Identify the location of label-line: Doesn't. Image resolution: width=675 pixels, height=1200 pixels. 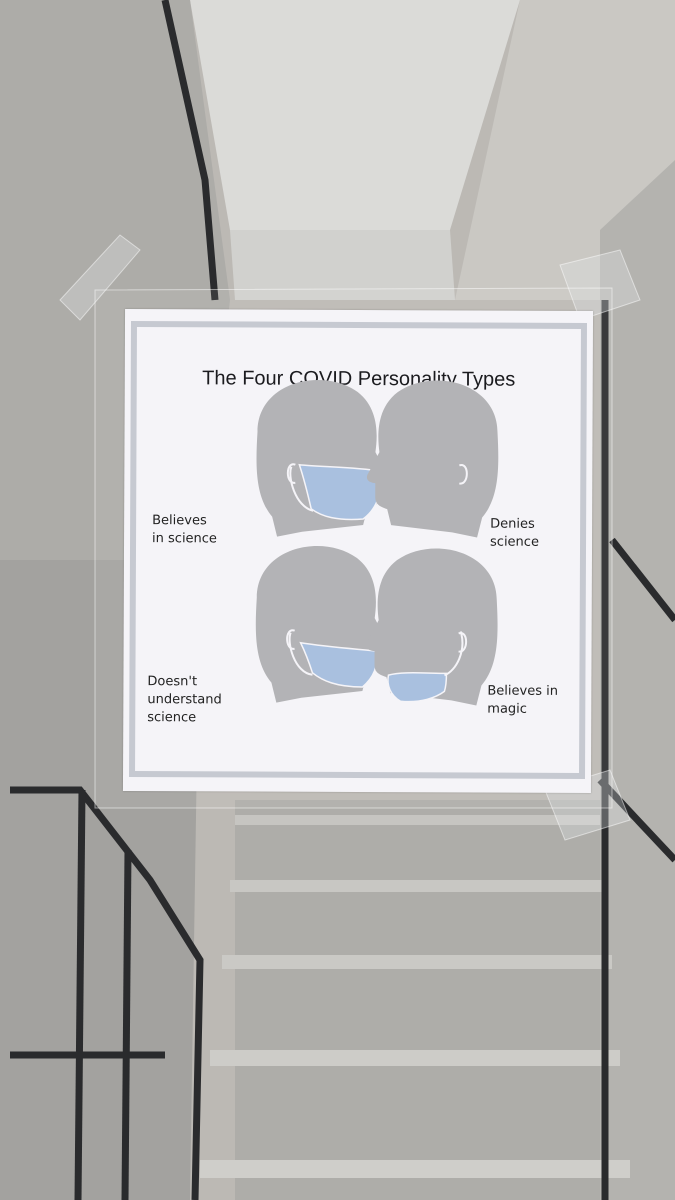
(172, 682).